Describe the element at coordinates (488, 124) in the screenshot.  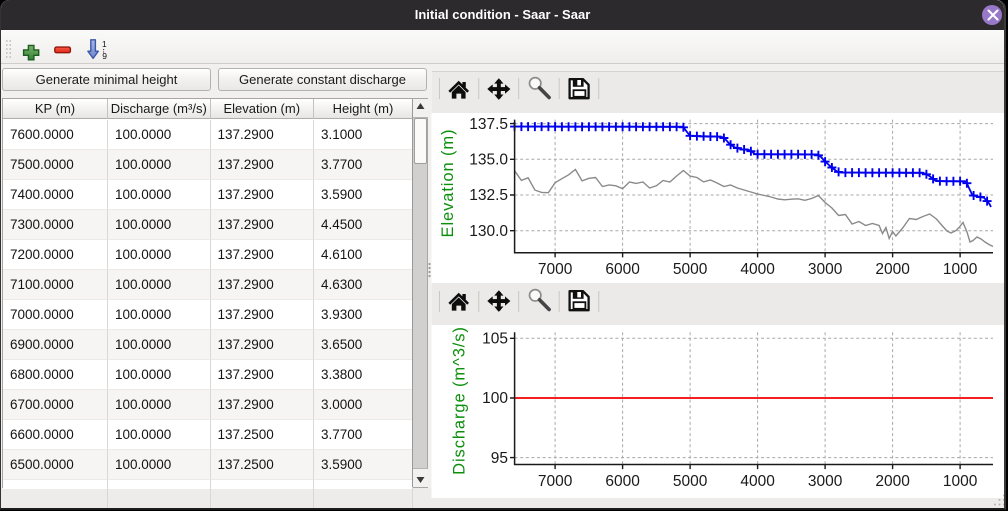
I see `svg-text: 137.5` at that location.